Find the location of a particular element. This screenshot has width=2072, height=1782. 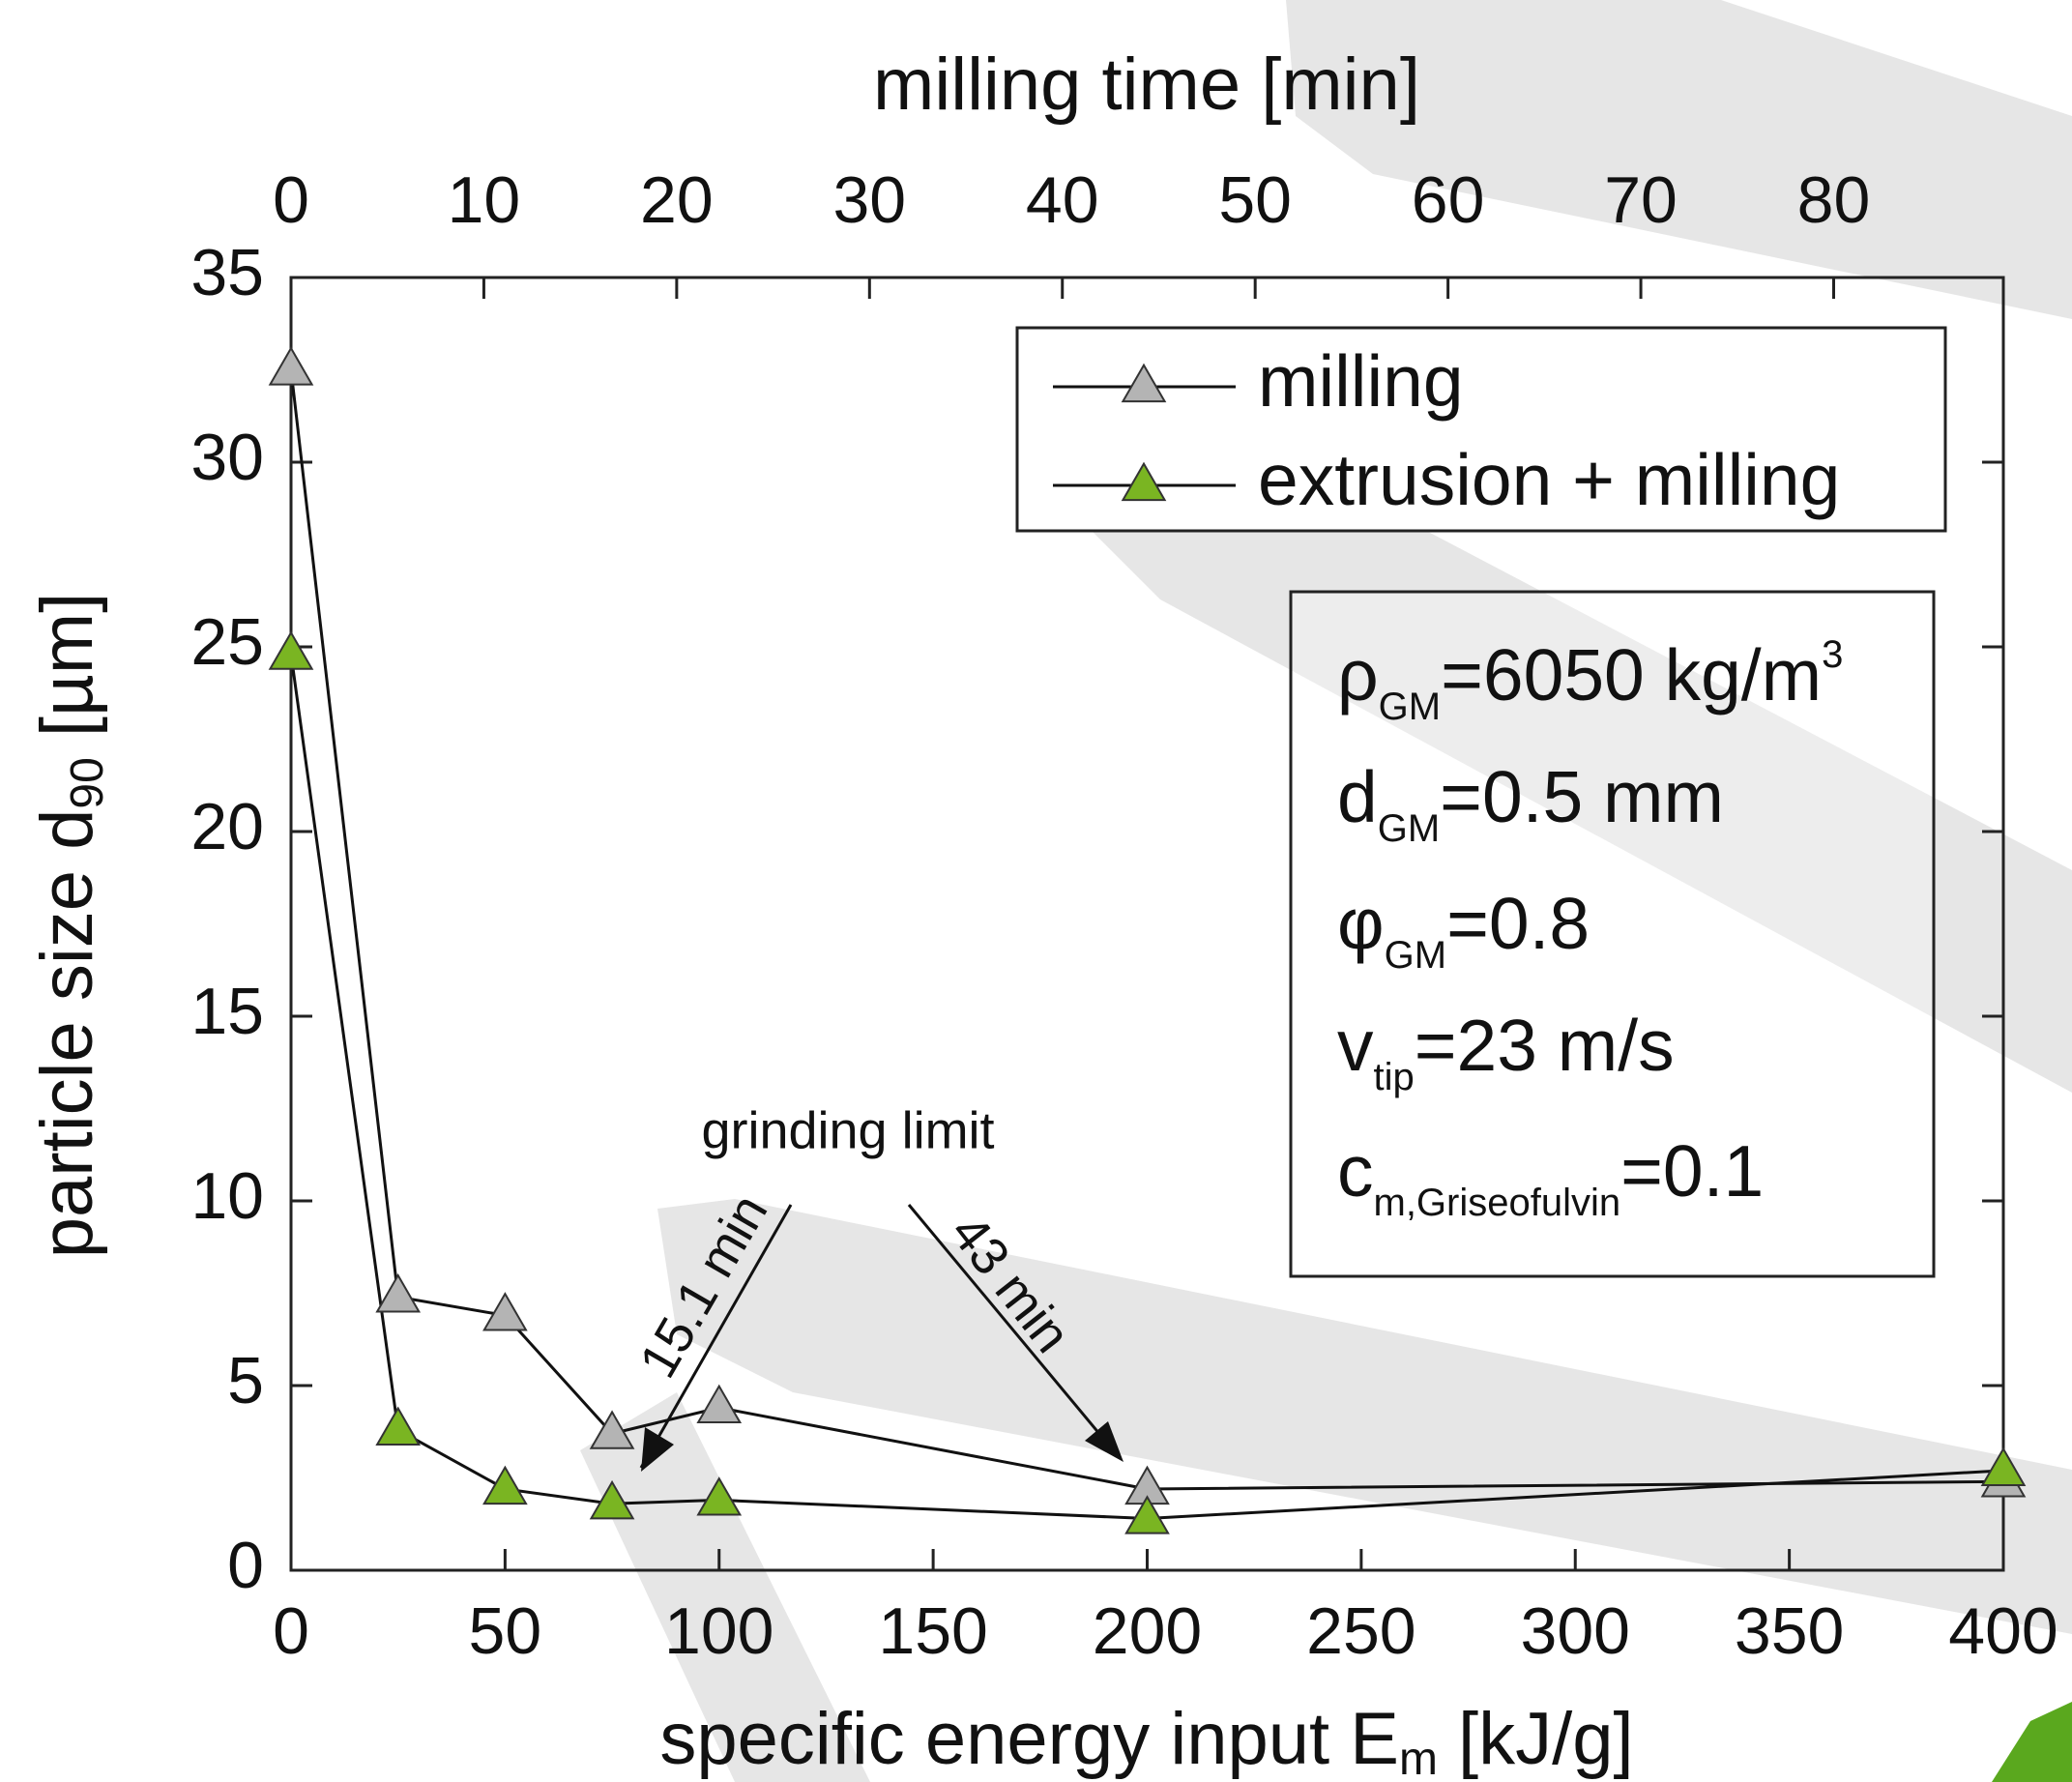

parameter-symbol: φ is located at coordinates (1361, 923).